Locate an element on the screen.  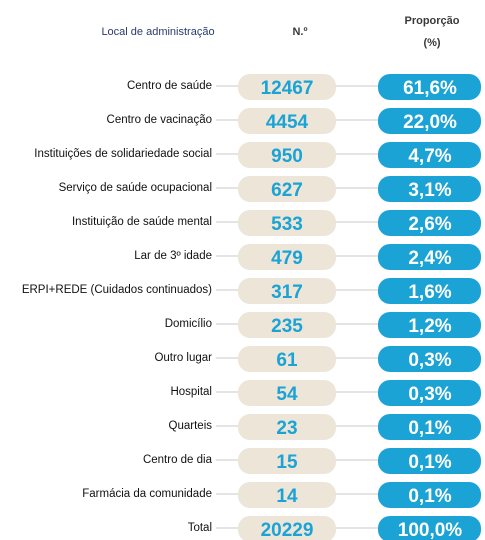
place-label: Instituições de solidariedade social is located at coordinates (123, 154).